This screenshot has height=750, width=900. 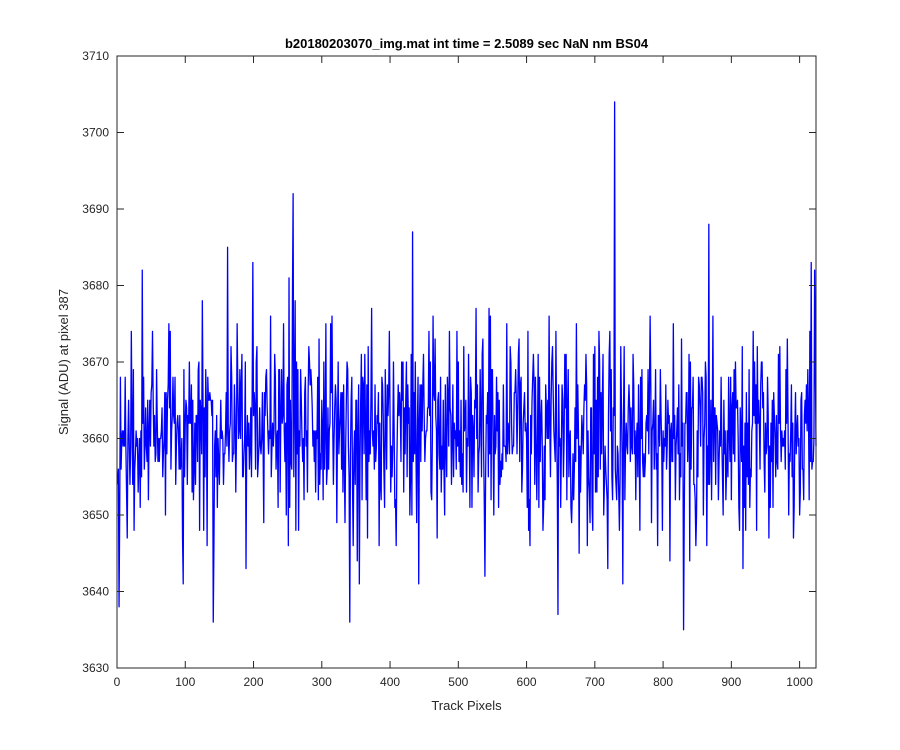 I want to click on x-tick-label: 100, so click(x=185, y=682).